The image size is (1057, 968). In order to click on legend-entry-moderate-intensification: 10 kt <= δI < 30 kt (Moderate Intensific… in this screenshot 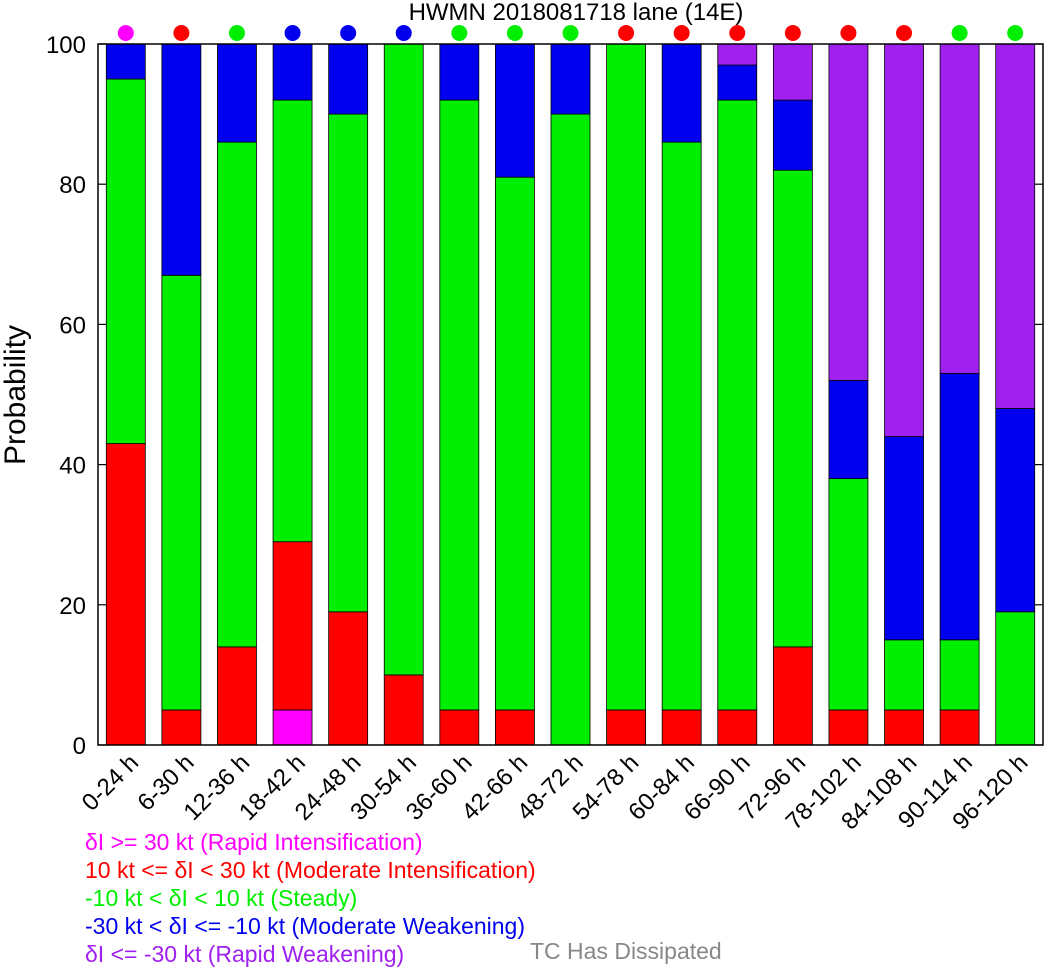, I will do `click(310, 870)`.